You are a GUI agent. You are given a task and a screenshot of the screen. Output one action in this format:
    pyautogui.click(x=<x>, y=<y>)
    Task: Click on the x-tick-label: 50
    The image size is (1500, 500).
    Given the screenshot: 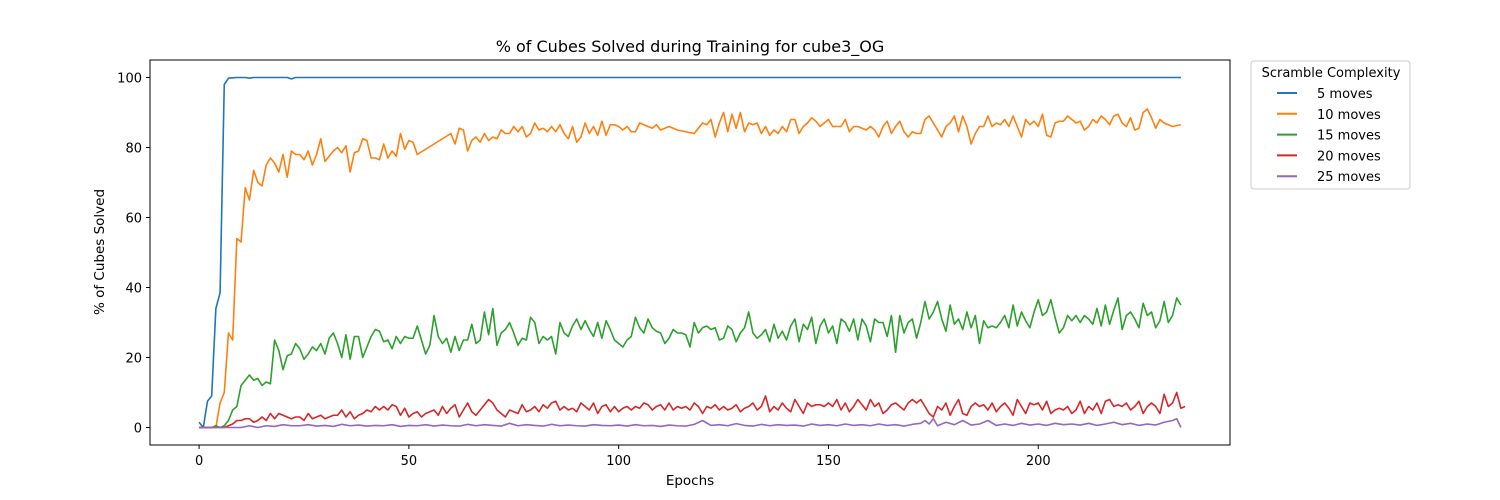 What is the action you would take?
    pyautogui.click(x=409, y=461)
    